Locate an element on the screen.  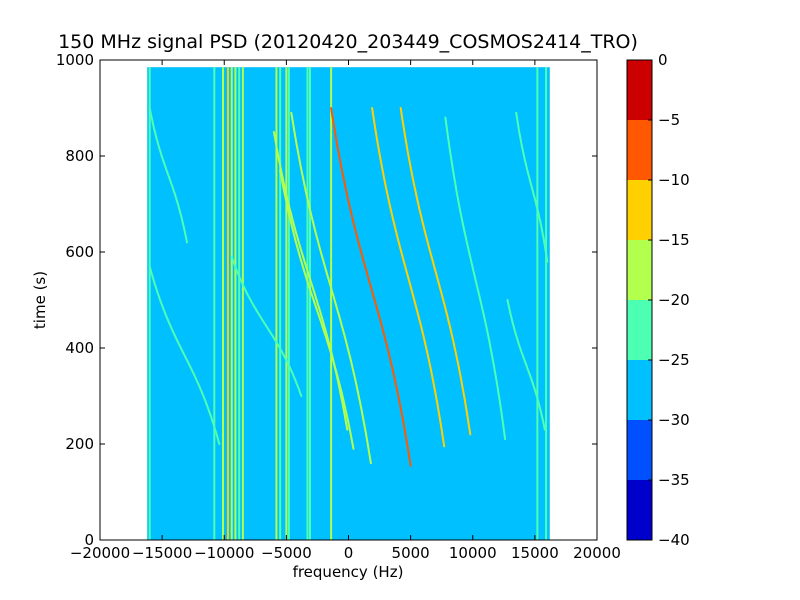
y-tick-label: 800 is located at coordinates (79, 156).